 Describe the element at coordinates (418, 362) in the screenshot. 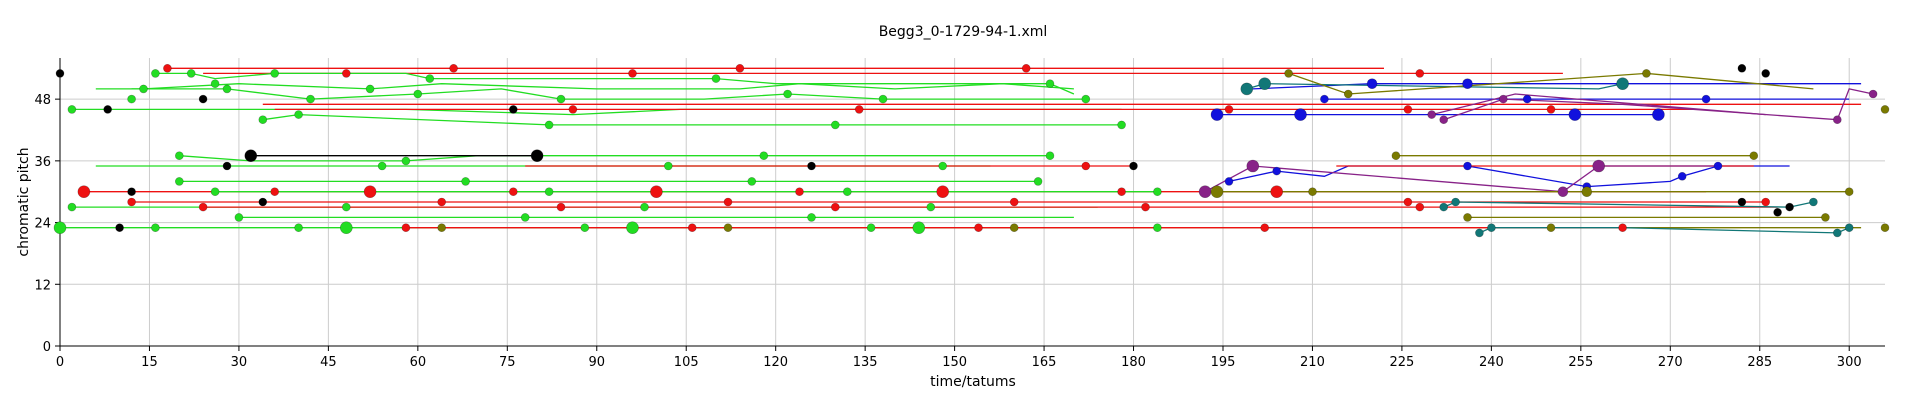

I see `x-tick-label: 60` at that location.